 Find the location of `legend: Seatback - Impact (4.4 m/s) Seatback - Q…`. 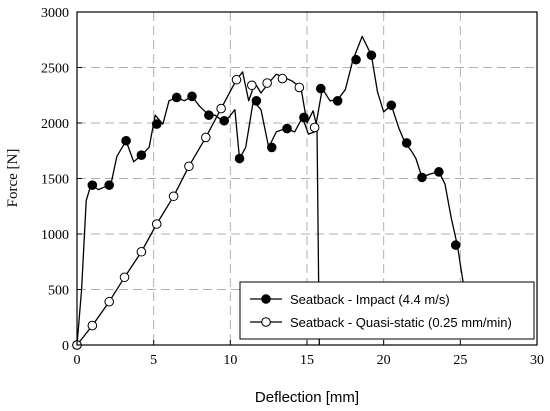

legend: Seatback - Impact (4.4 m/s) Seatback - Q… is located at coordinates (387, 310).